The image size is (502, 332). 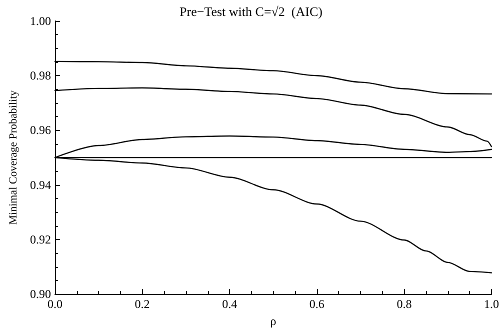 I want to click on x-tick-label: 0.4, so click(x=230, y=304).